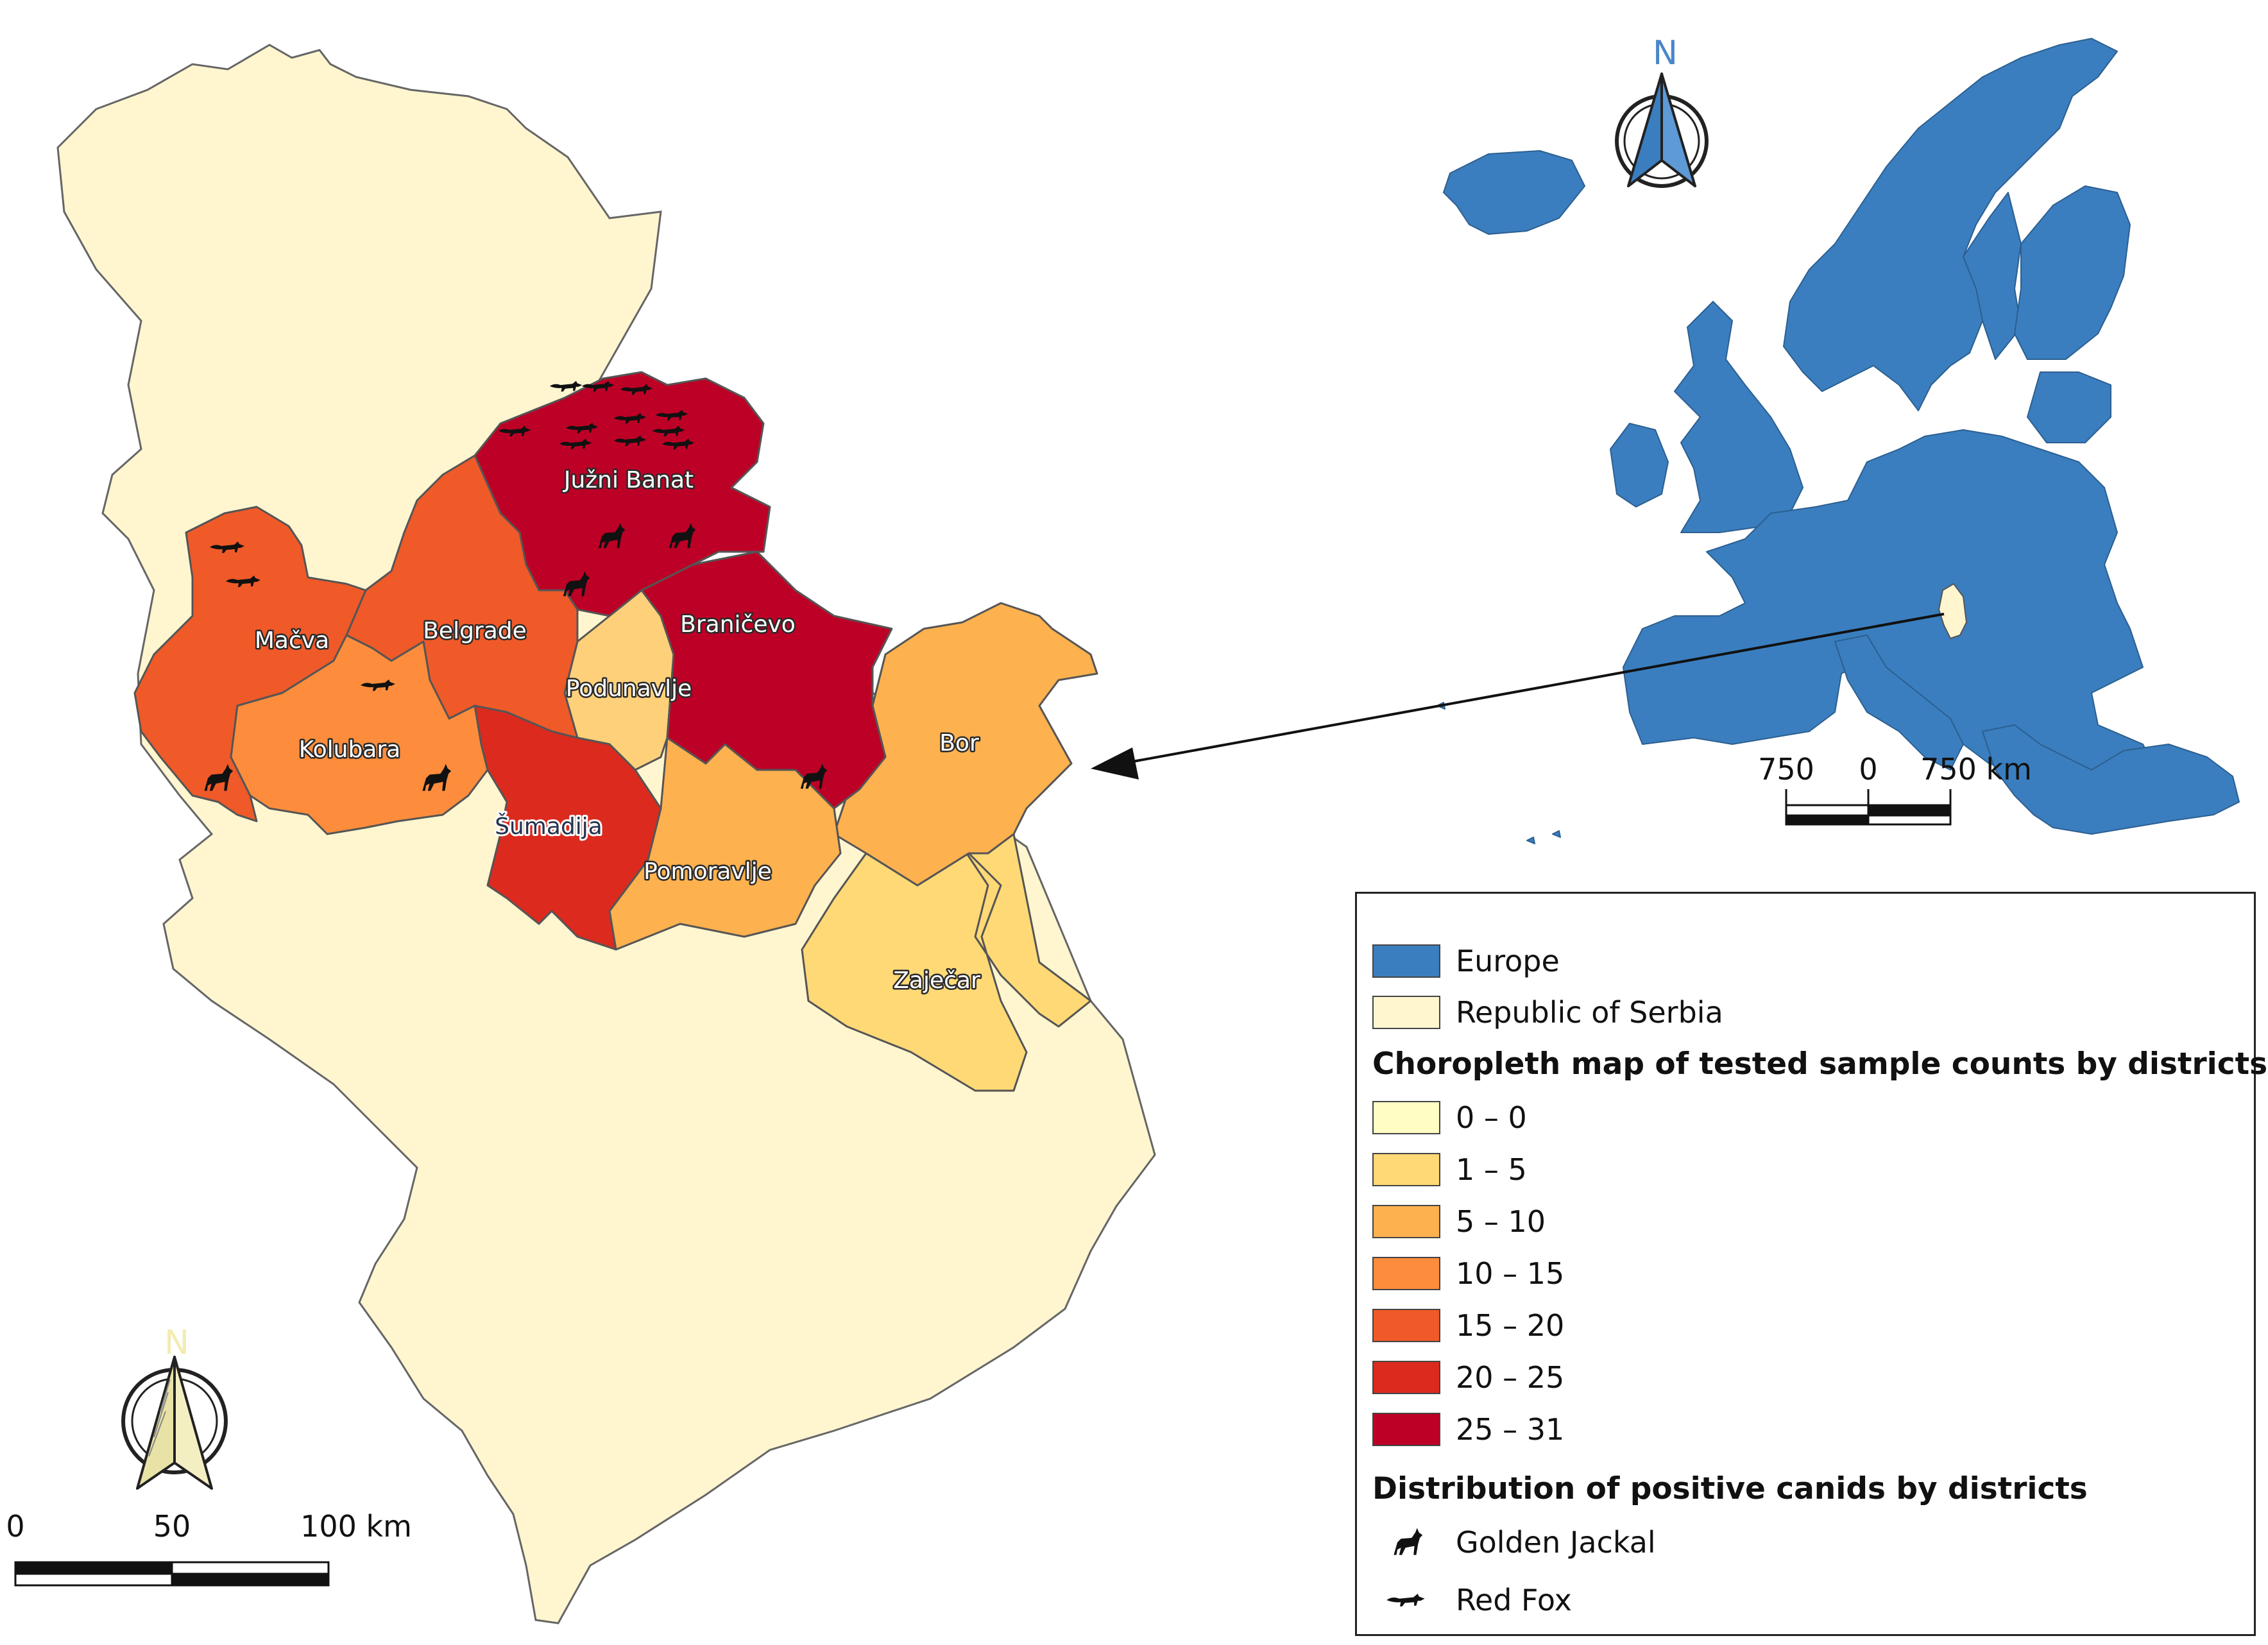 Image resolution: width=2268 pixels, height=1645 pixels. I want to click on legend-red-fox: Red Fox, so click(1472, 1600).